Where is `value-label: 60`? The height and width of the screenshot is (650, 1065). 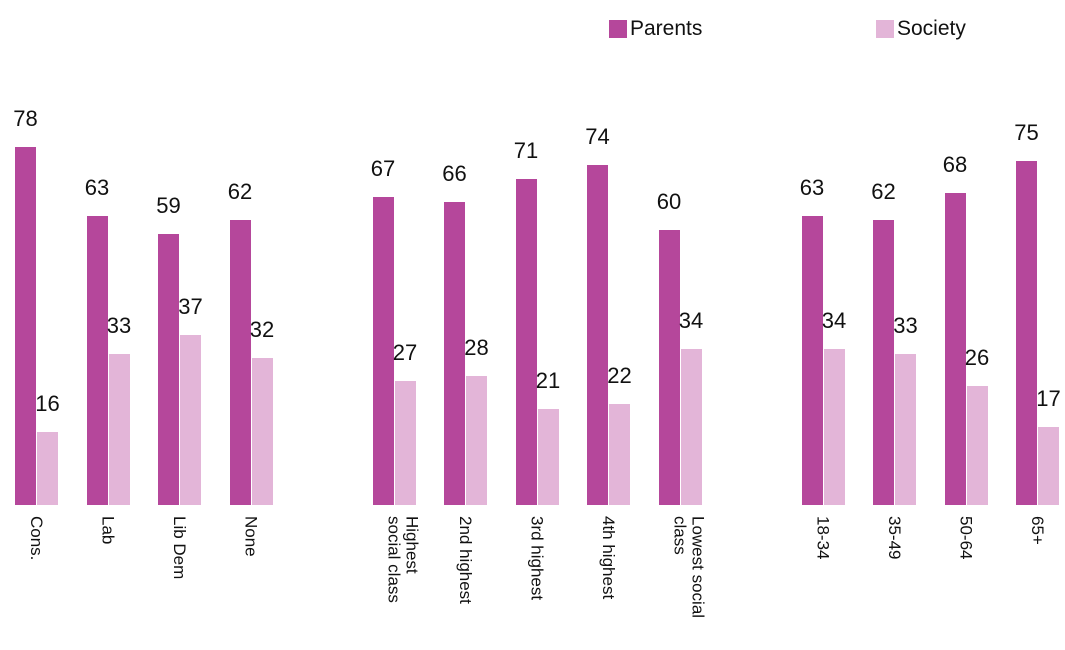
value-label: 60 is located at coordinates (669, 201).